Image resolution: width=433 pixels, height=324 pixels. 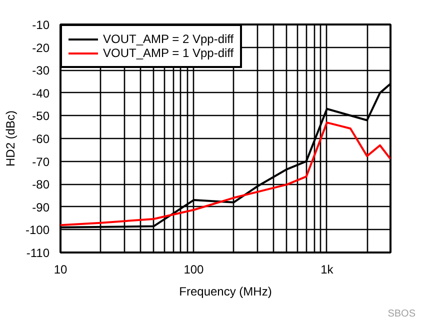 I want to click on y-tick-label: -90, so click(x=41, y=207).